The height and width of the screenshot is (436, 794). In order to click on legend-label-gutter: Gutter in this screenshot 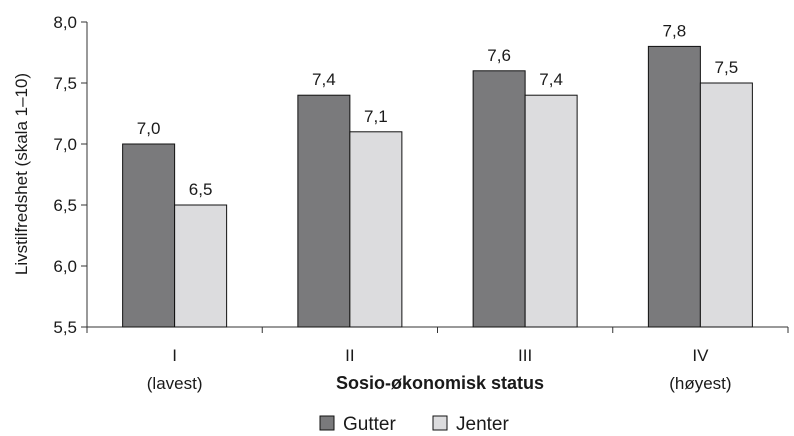, I will do `click(369, 424)`.